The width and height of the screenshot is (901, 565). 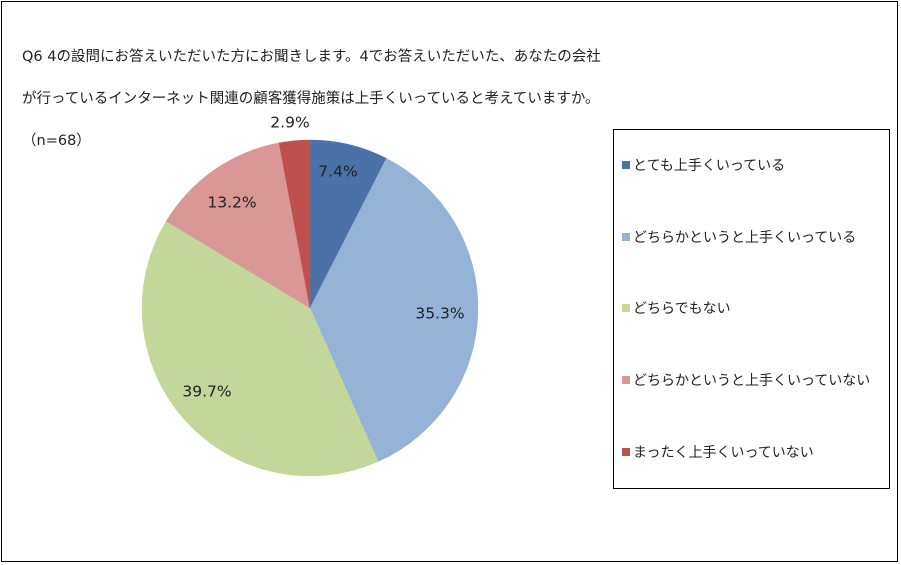 I want to click on legend-item-1: とても上手くいっている, so click(x=703, y=165).